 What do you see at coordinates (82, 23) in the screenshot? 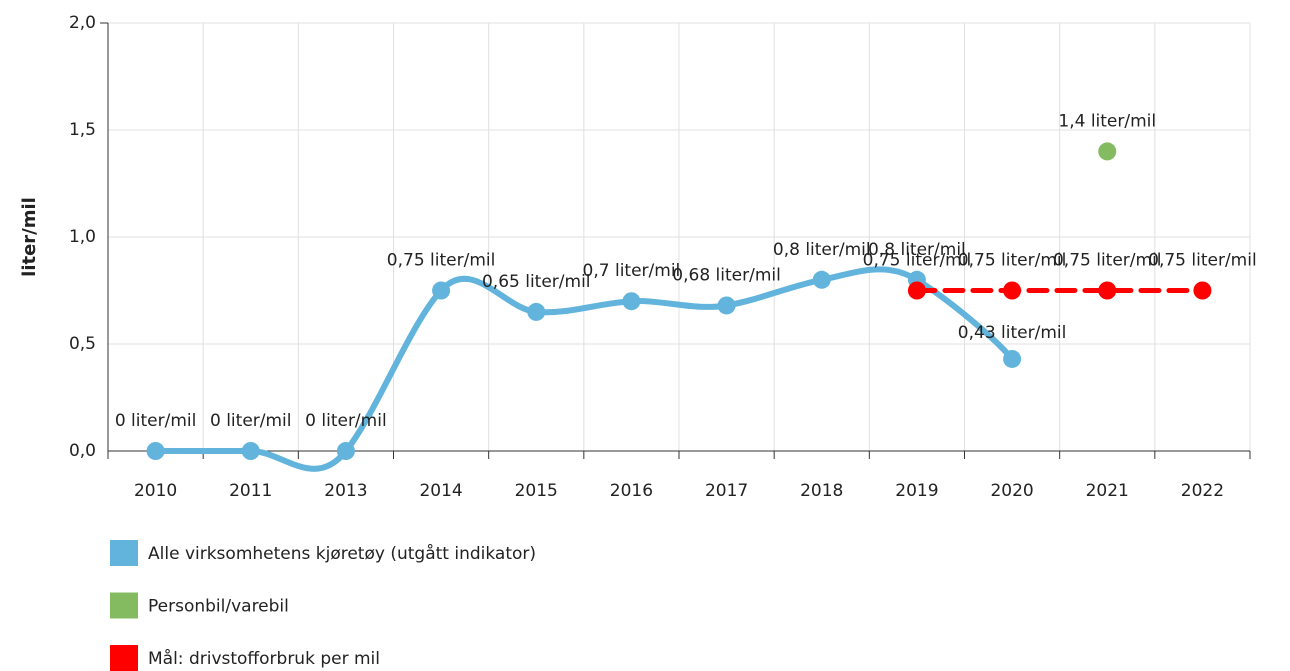
I see `y-tick-label: 2,0` at bounding box center [82, 23].